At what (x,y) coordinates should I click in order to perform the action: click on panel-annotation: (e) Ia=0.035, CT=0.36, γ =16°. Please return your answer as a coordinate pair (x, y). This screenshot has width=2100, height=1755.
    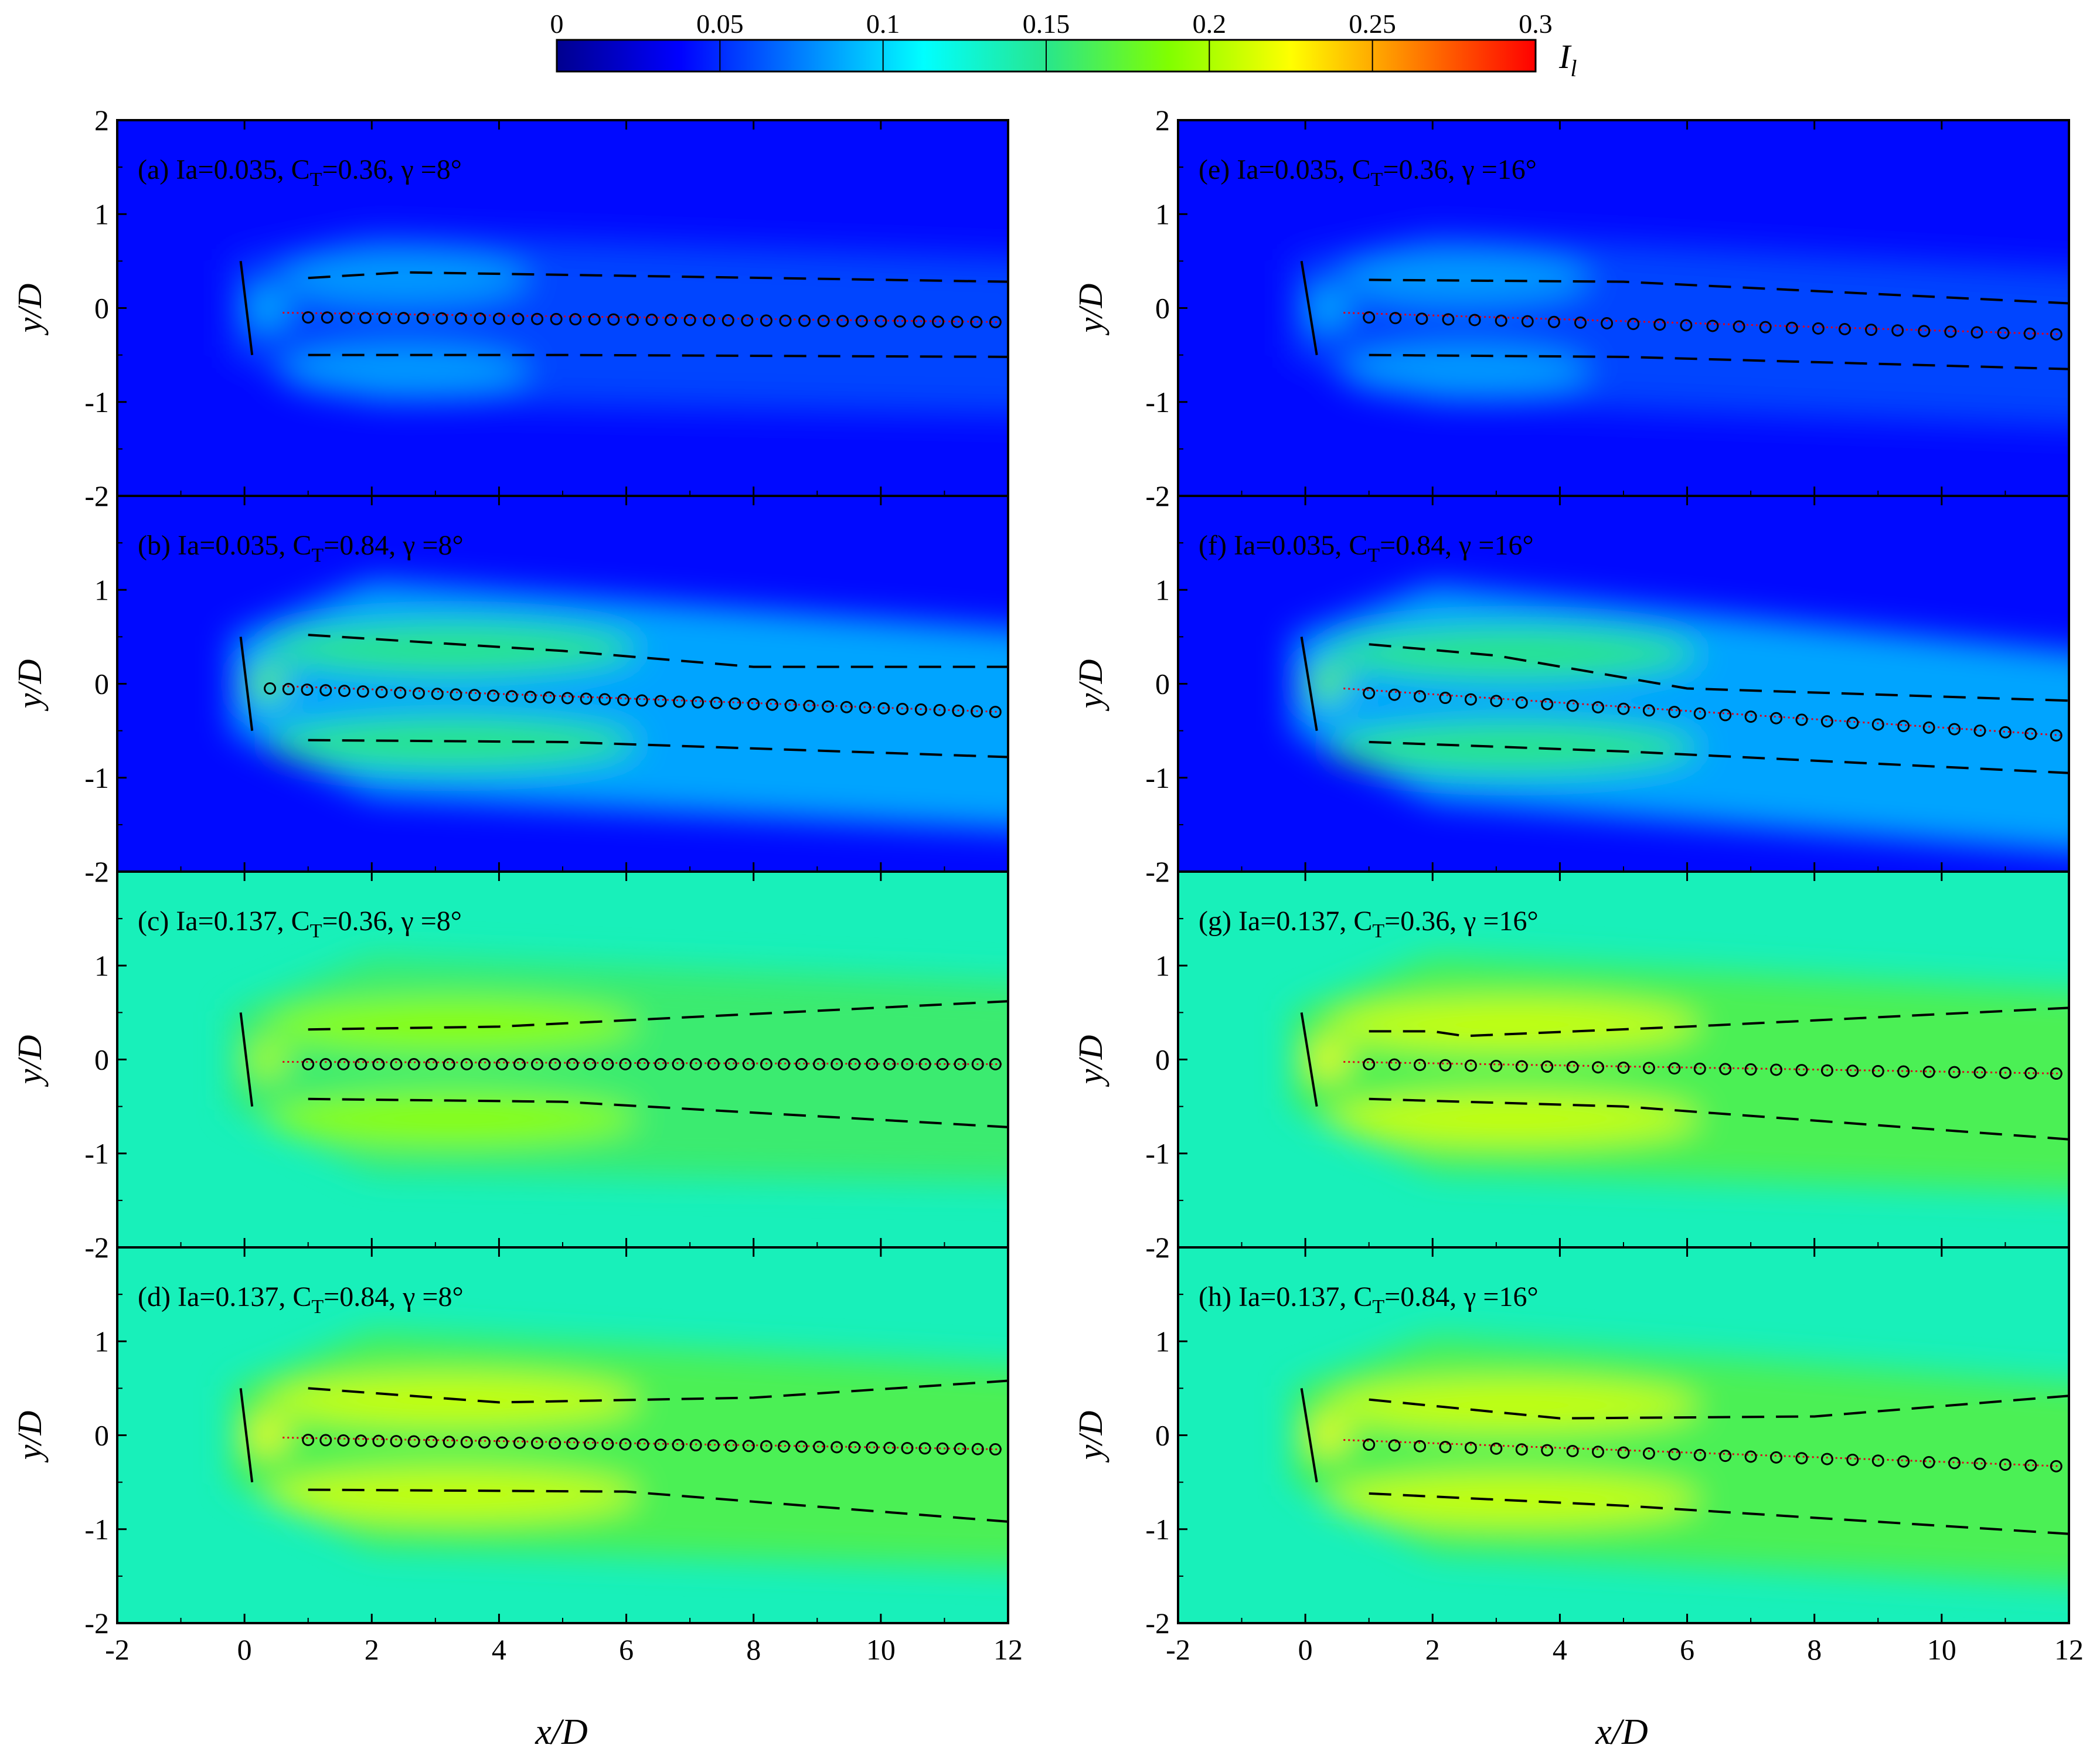
    Looking at the image, I should click on (1368, 172).